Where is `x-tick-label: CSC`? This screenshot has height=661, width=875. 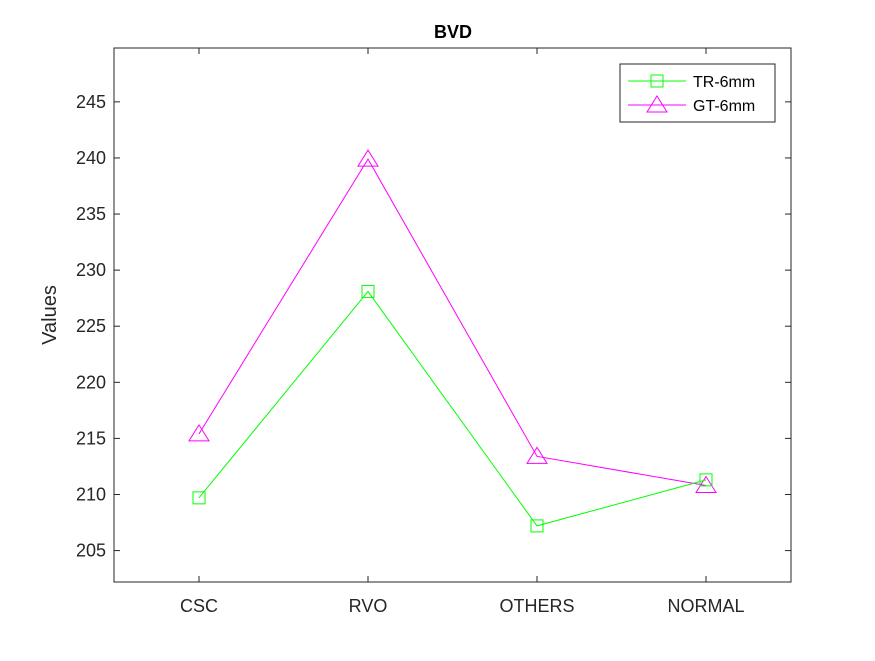
x-tick-label: CSC is located at coordinates (199, 606).